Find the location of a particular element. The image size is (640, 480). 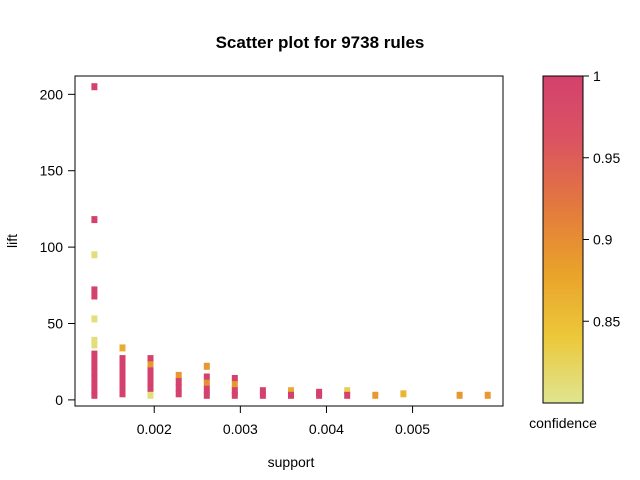

y-axis-label: lift is located at coordinates (12, 241).